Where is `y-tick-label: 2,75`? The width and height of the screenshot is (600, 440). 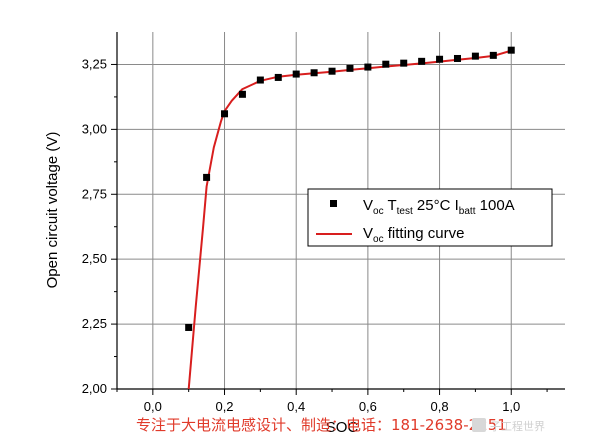 y-tick-label: 2,75 is located at coordinates (94, 193).